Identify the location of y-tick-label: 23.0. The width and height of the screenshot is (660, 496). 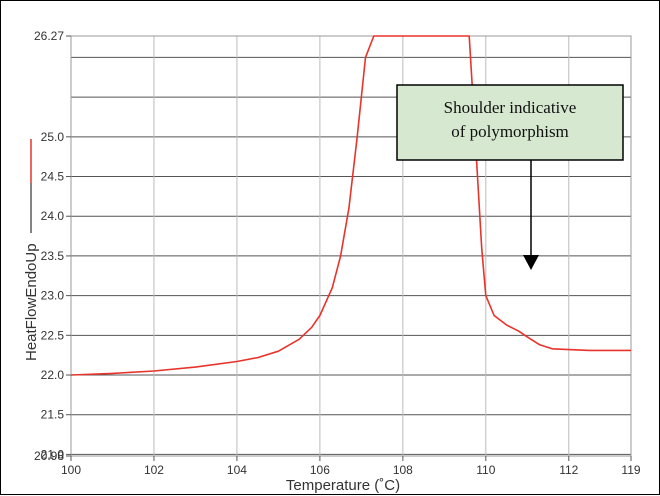
(53, 296).